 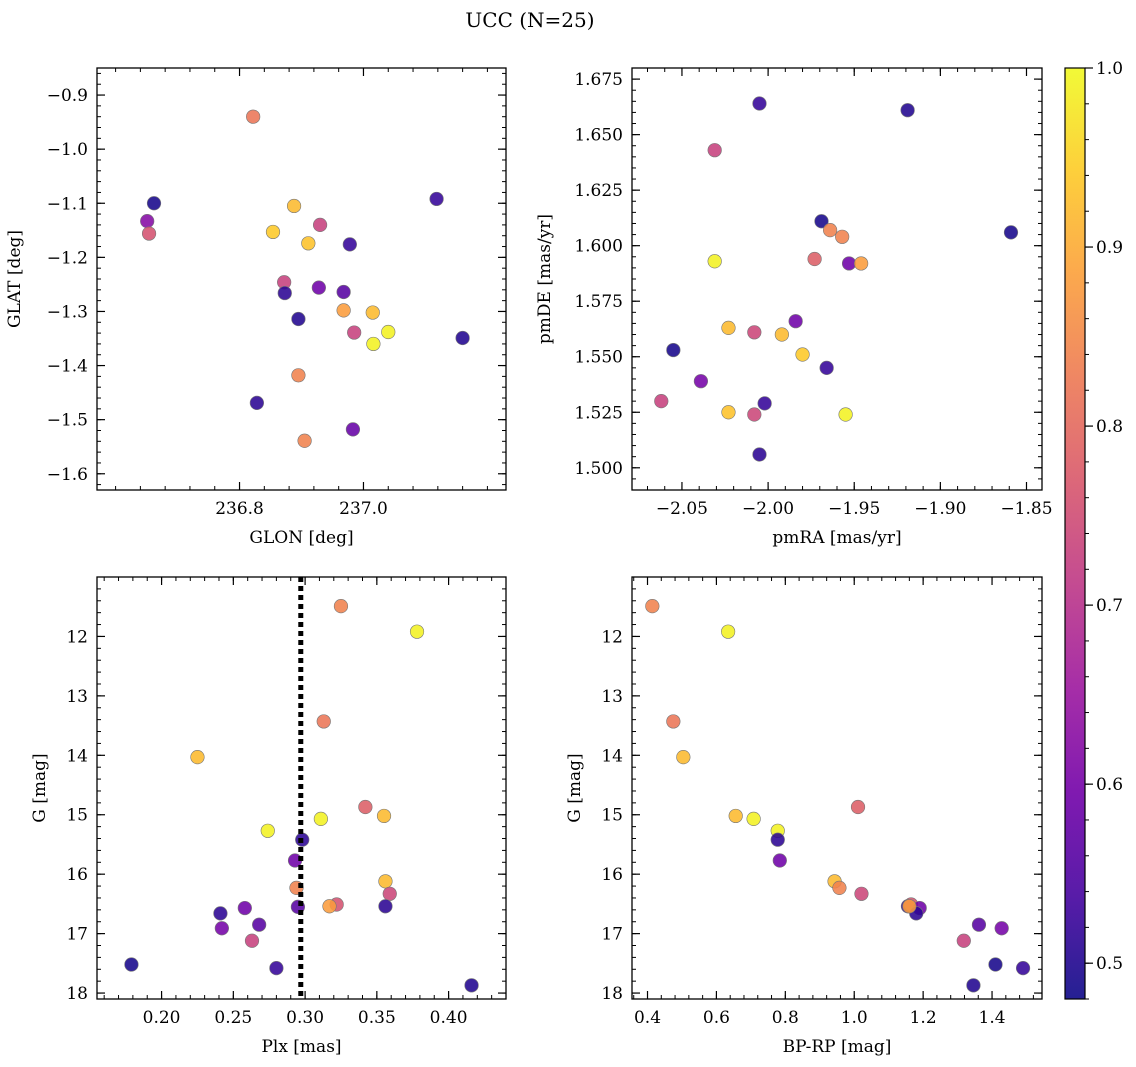 I want to click on x-tick-label: 1.0, so click(x=854, y=1018).